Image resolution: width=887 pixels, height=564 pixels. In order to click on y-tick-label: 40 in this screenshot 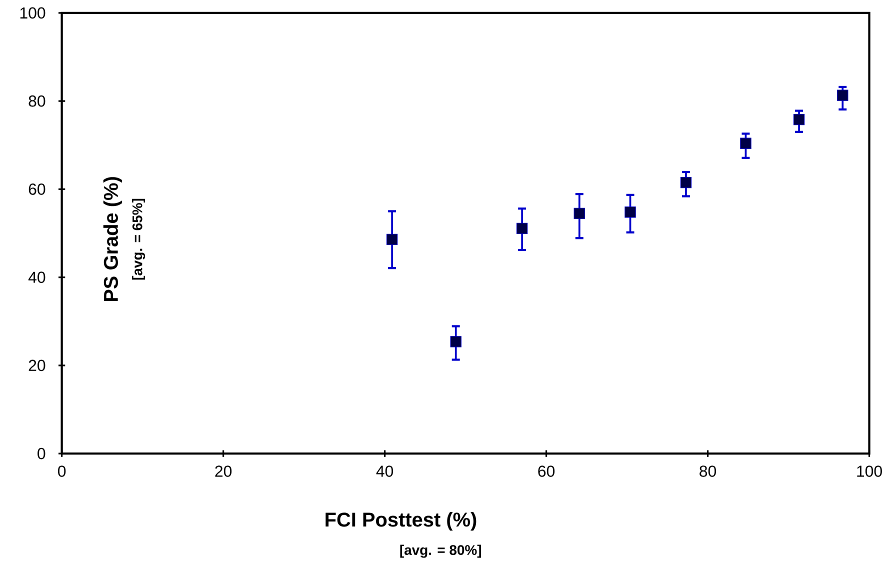, I will do `click(37, 277)`.